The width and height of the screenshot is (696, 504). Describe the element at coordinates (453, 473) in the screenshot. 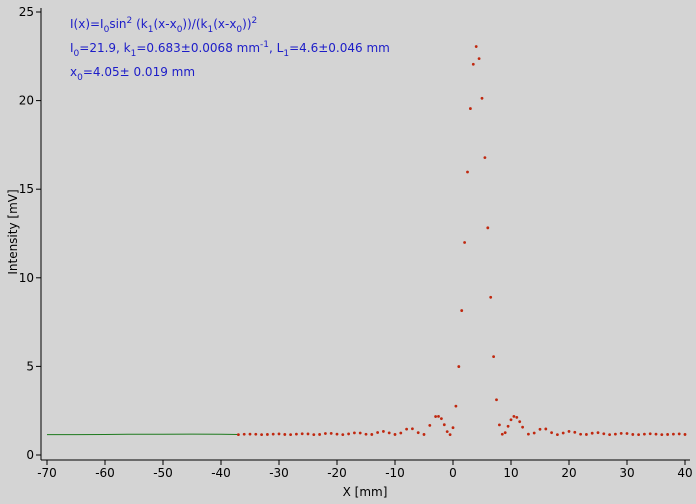

I see `x-tick-label: 0` at that location.